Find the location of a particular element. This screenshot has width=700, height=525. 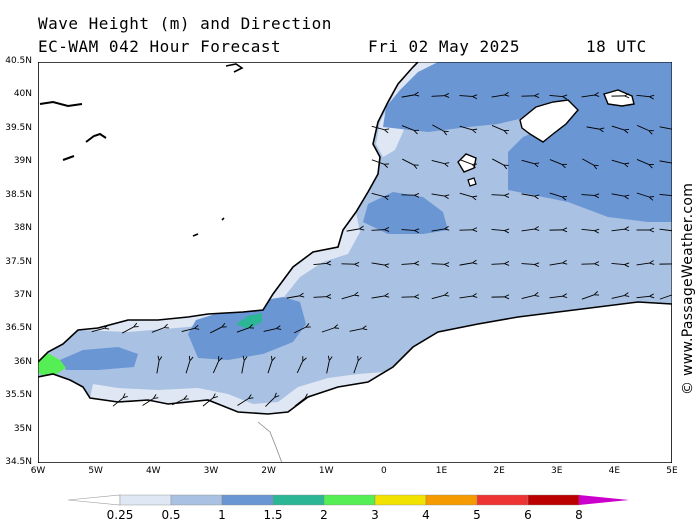

longitude-label: 6W is located at coordinates (38, 471).